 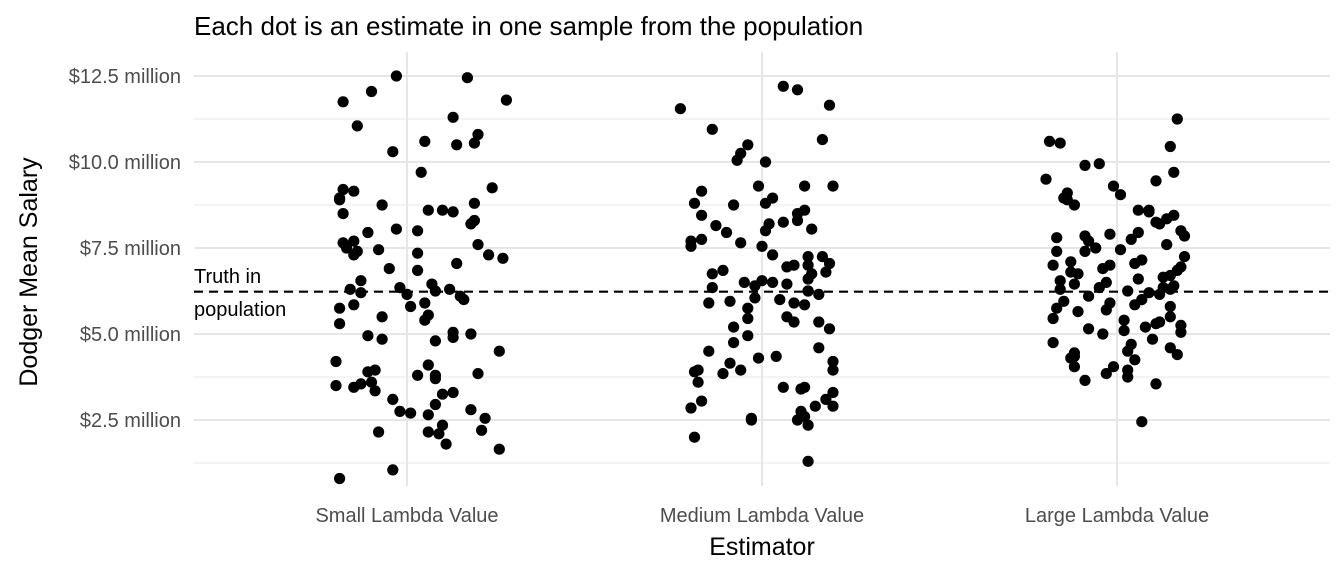 I want to click on y-tick-label: $2.5 million, so click(x=130, y=421).